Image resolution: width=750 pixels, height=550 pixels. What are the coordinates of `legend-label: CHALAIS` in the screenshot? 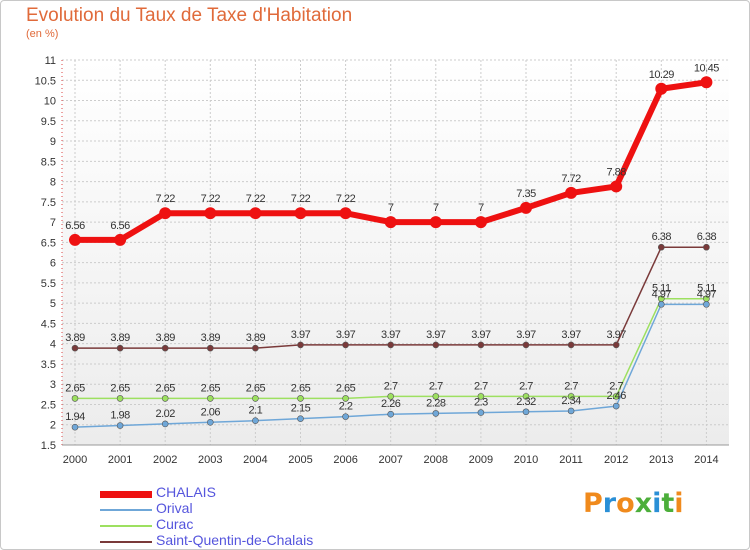 It's located at (186, 492).